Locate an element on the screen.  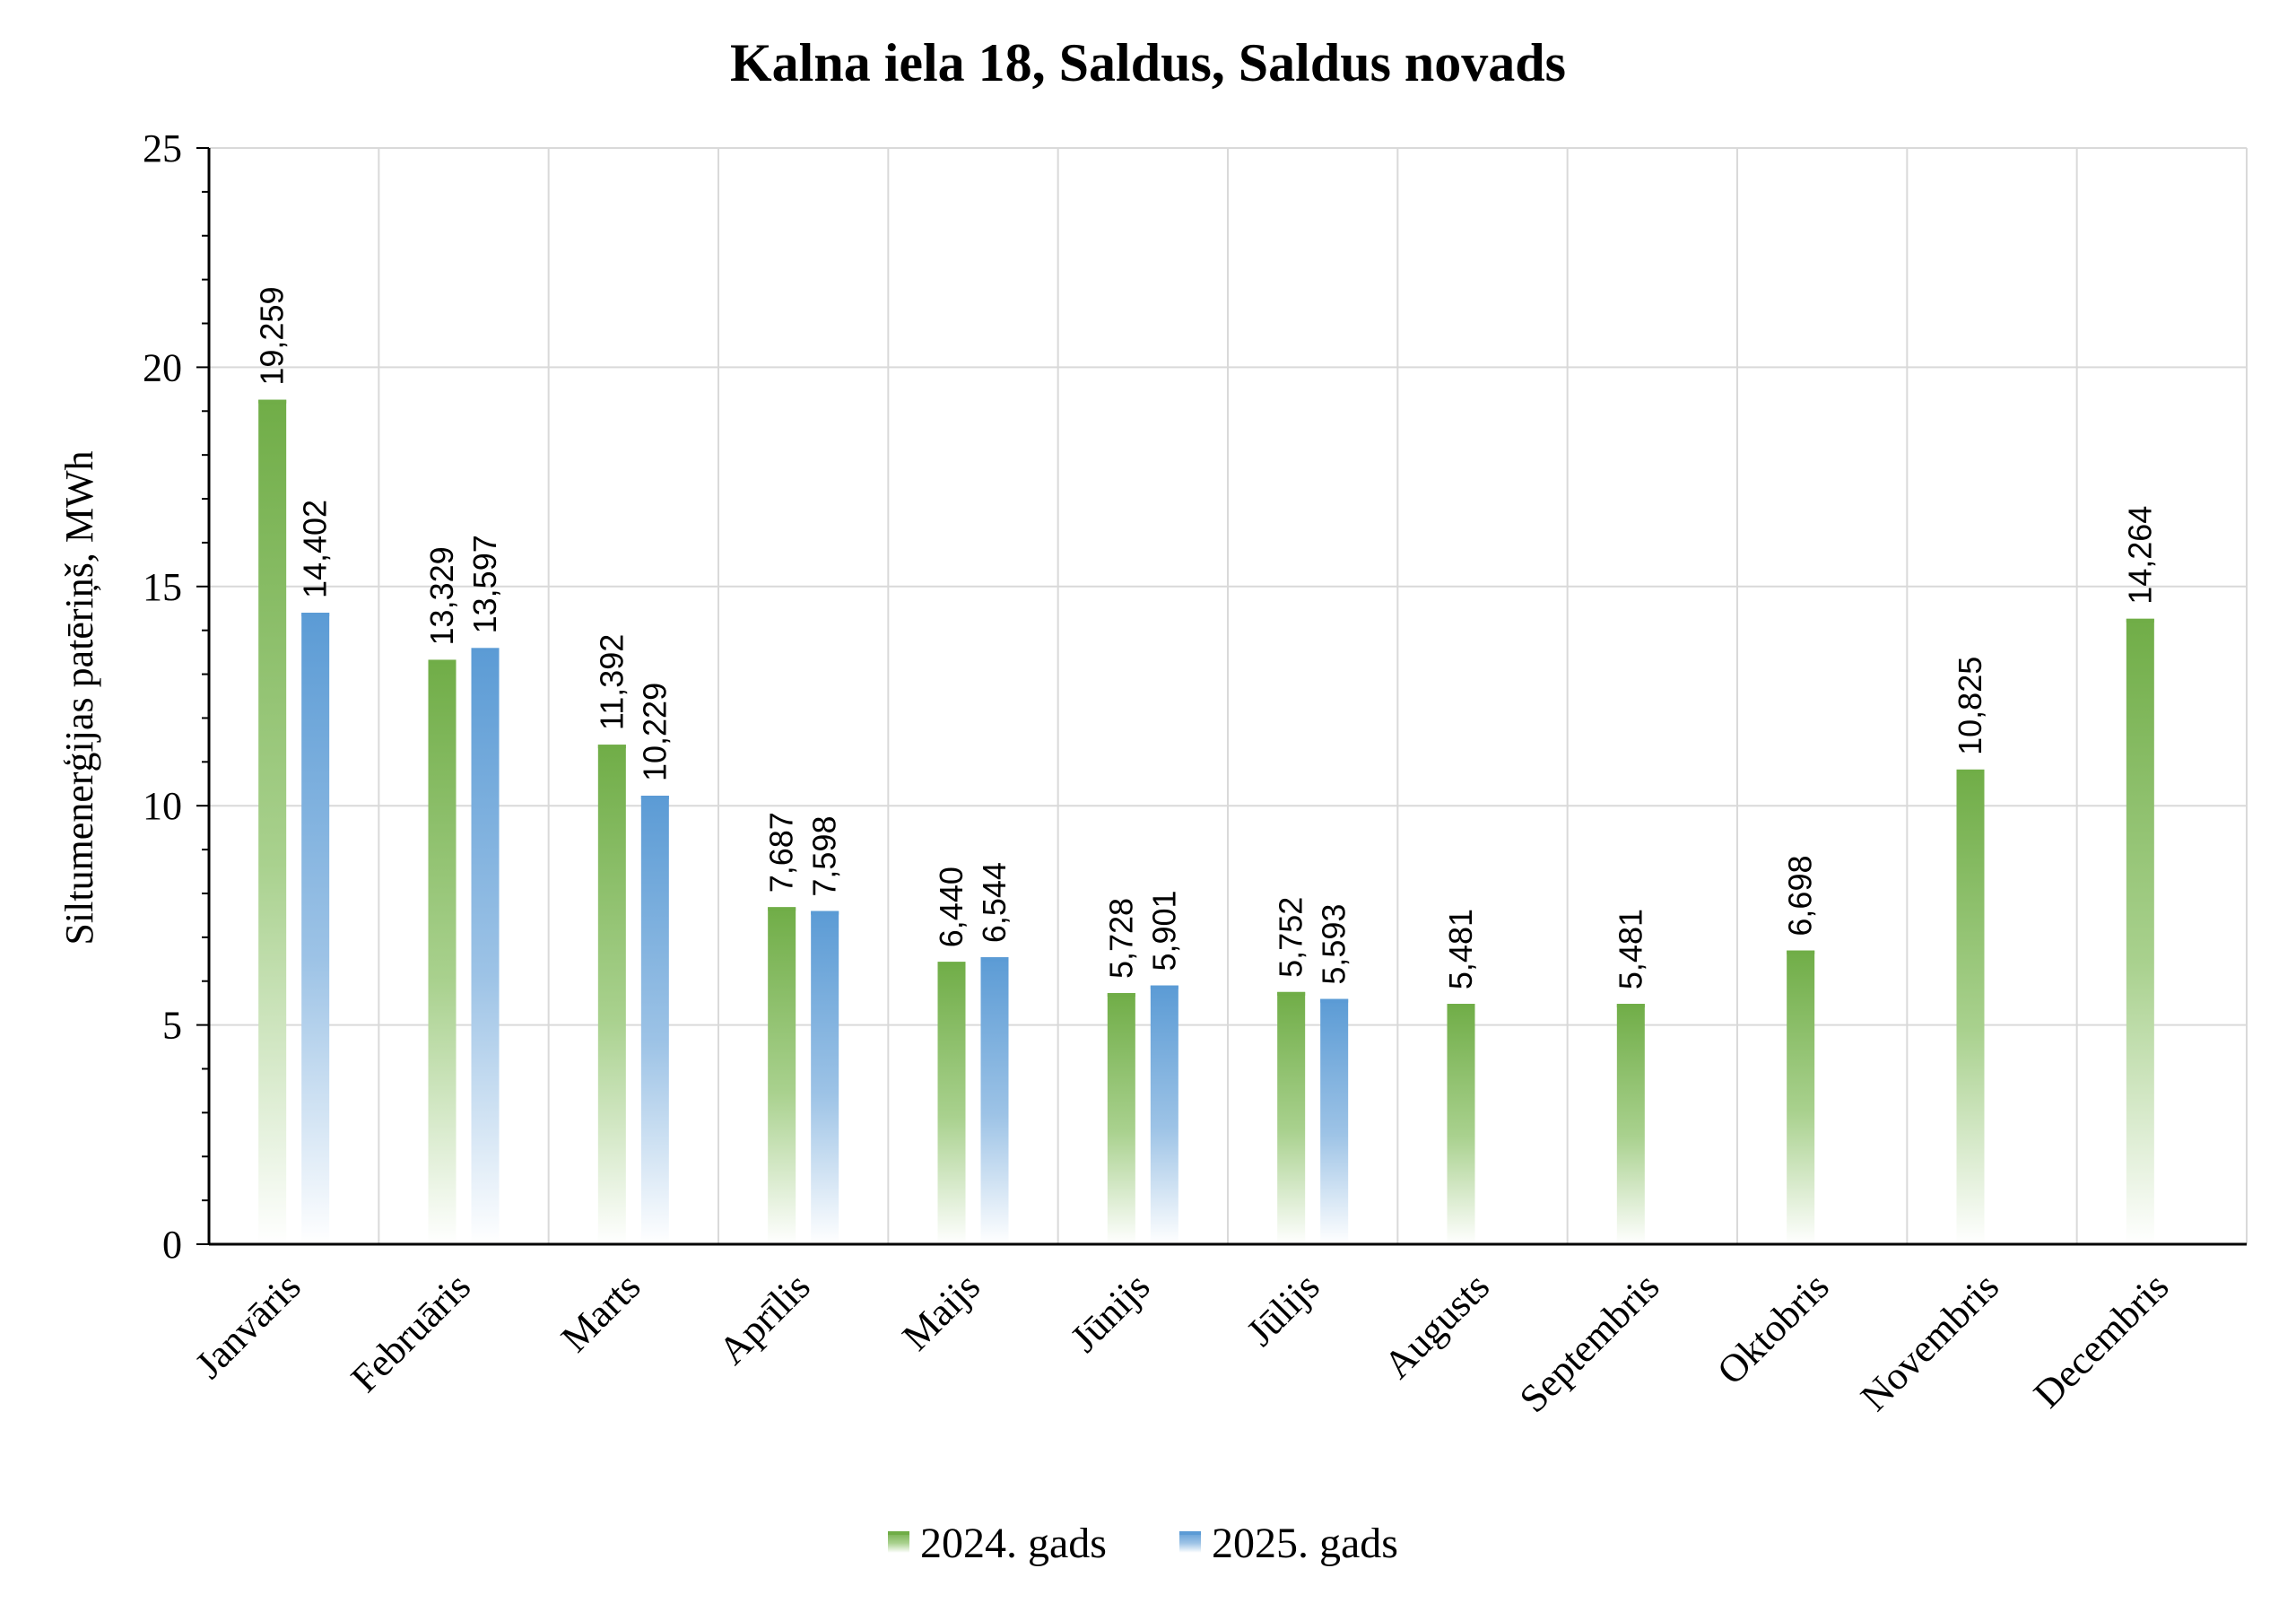
data-label: 10,229 is located at coordinates (654, 732).